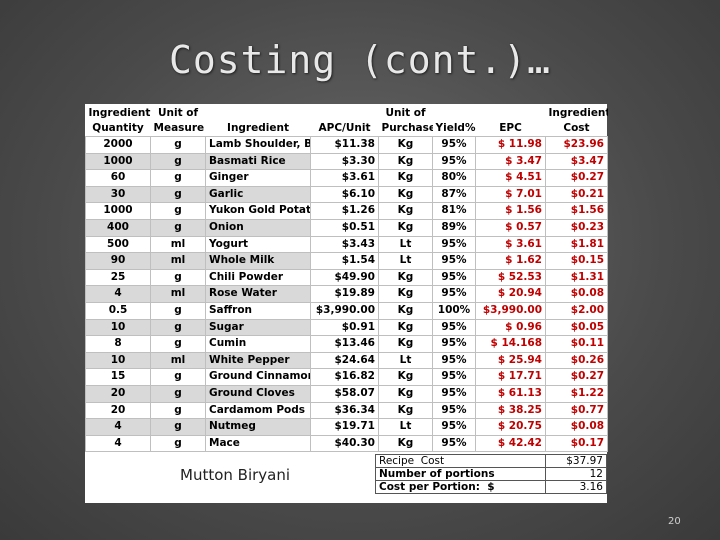 This screenshot has height=540, width=720. What do you see at coordinates (576, 211) in the screenshot?
I see `table-cell: $1.56` at bounding box center [576, 211].